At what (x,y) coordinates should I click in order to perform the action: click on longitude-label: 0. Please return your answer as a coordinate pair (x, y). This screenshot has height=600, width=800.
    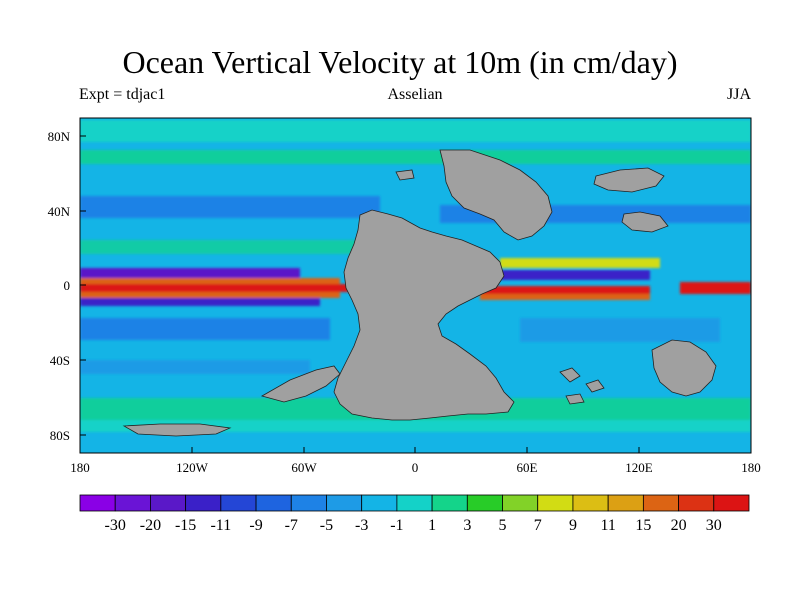
    Looking at the image, I should click on (415, 467).